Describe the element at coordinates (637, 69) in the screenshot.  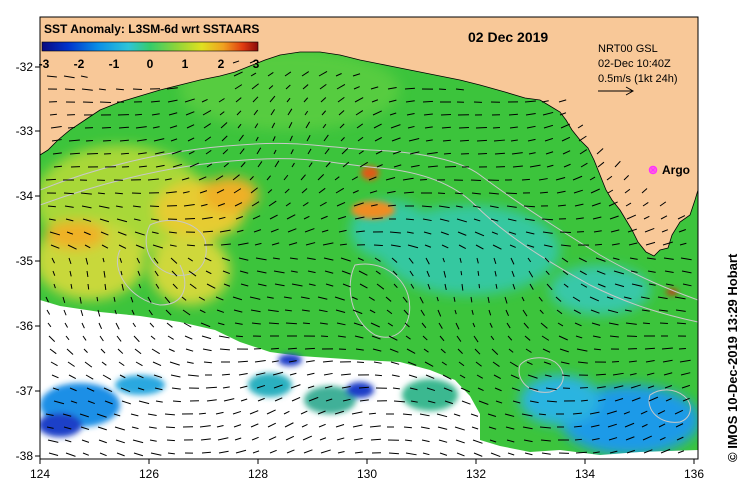
I see `current-legend: NRT00 GSL 02-Dec 10:40Z 0.5m/s (1kt 24h)` at that location.